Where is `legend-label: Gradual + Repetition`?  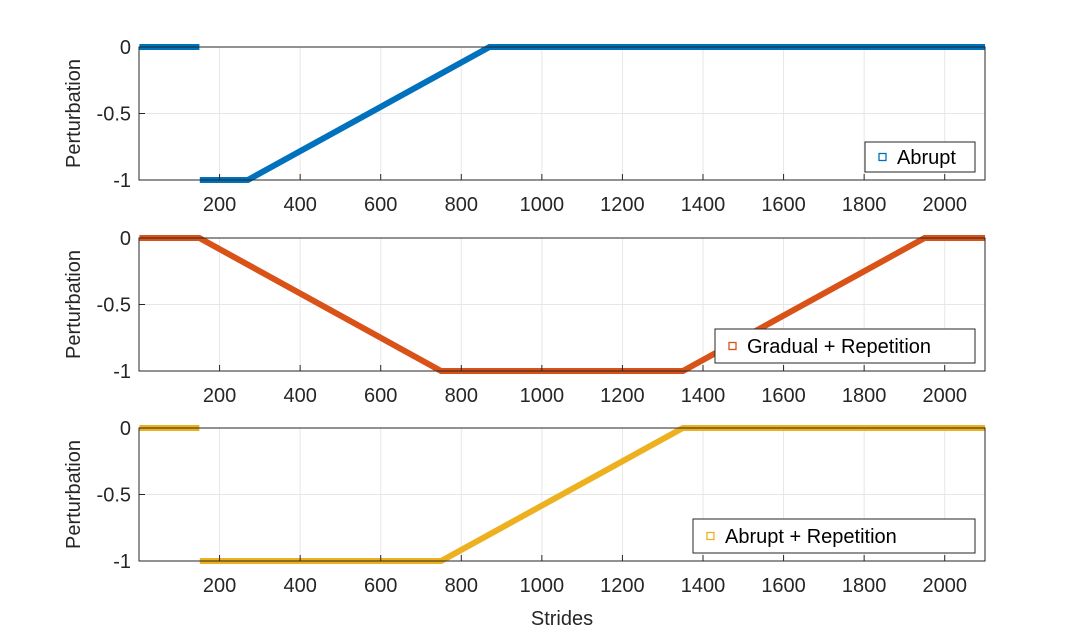 legend-label: Gradual + Repetition is located at coordinates (839, 347).